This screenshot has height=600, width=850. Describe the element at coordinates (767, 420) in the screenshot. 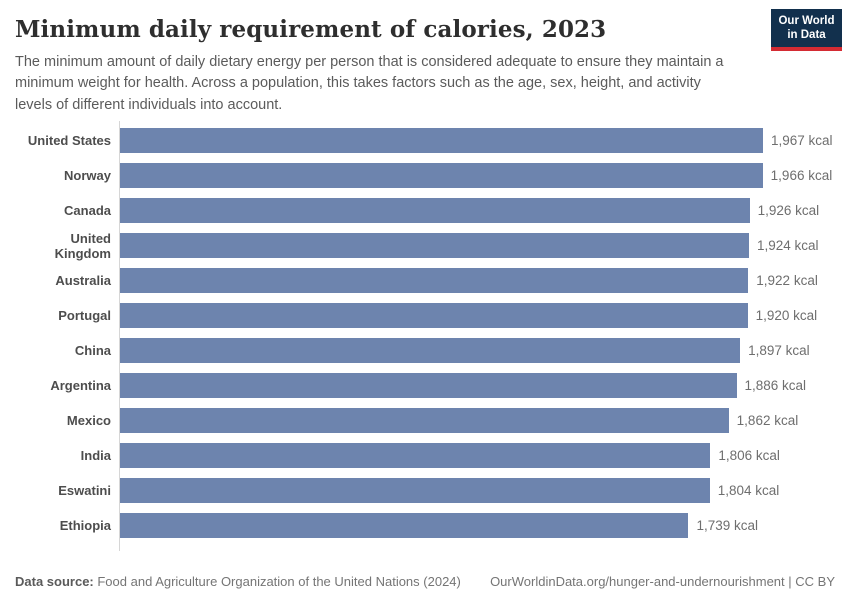

I see `value-label: 1,862 kcal` at that location.